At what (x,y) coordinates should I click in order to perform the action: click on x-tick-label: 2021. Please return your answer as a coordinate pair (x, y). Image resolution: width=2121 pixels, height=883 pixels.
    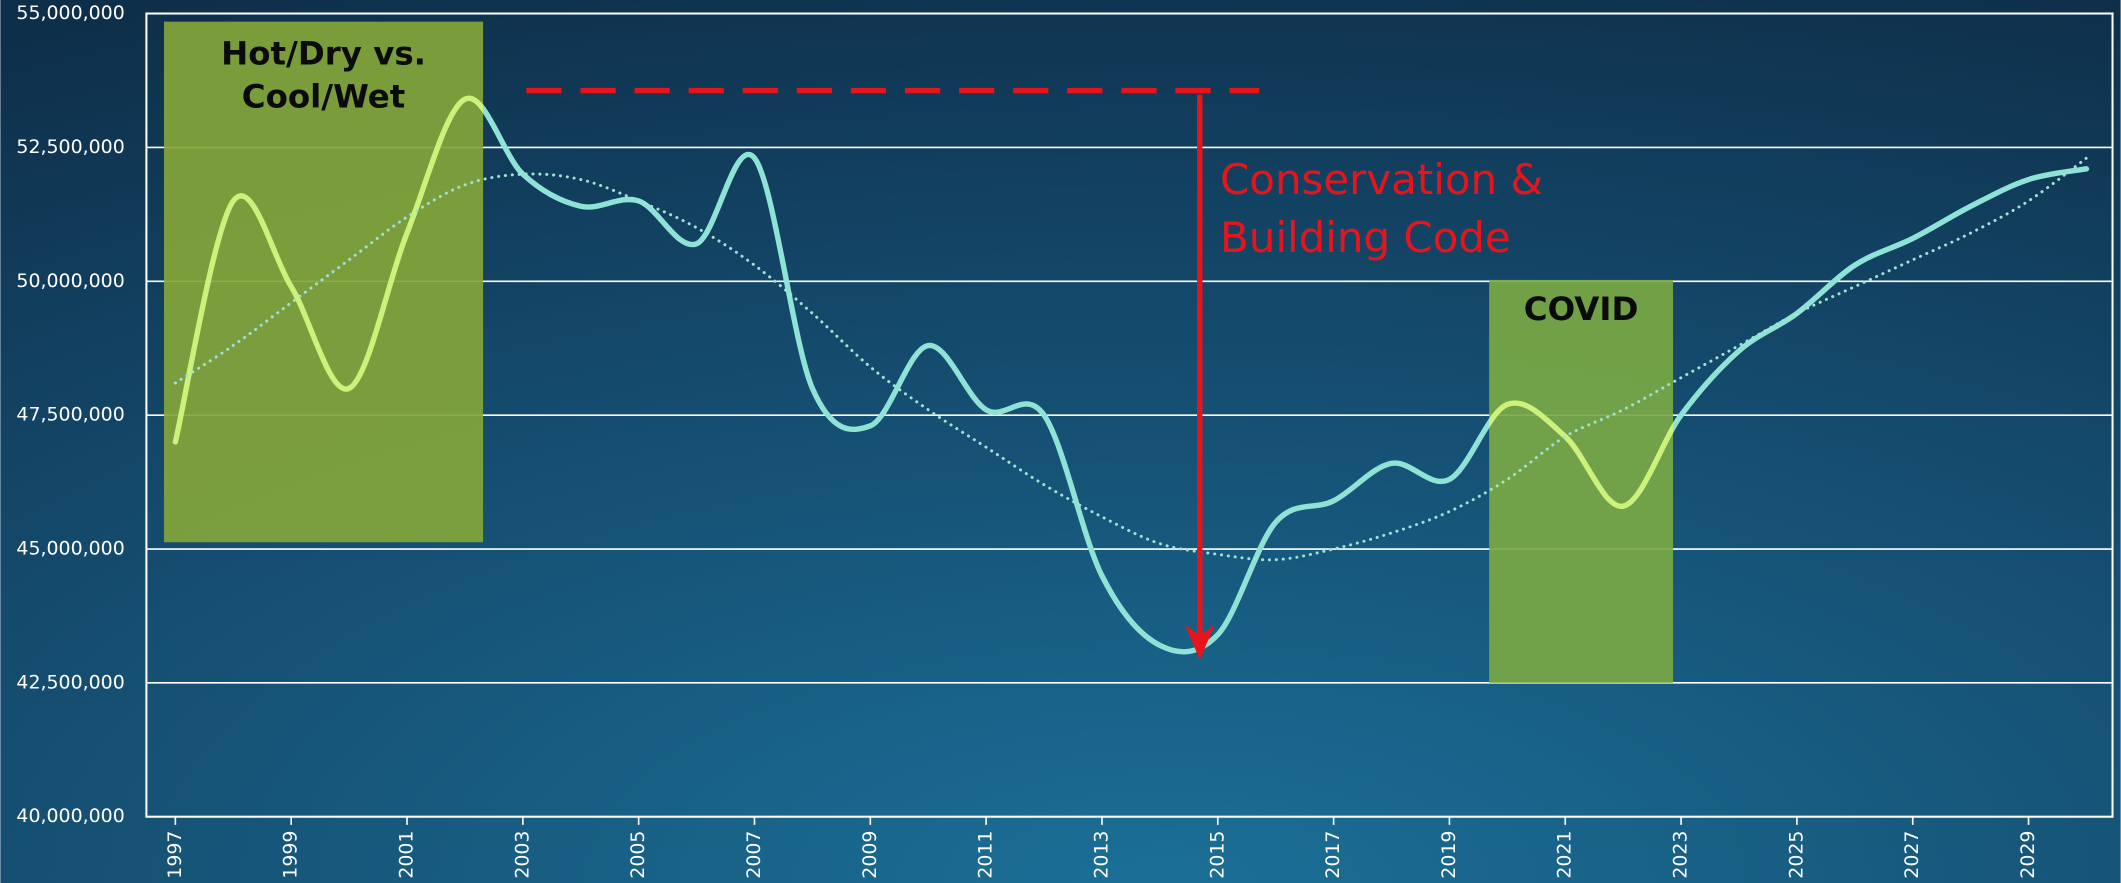
    Looking at the image, I should click on (1565, 855).